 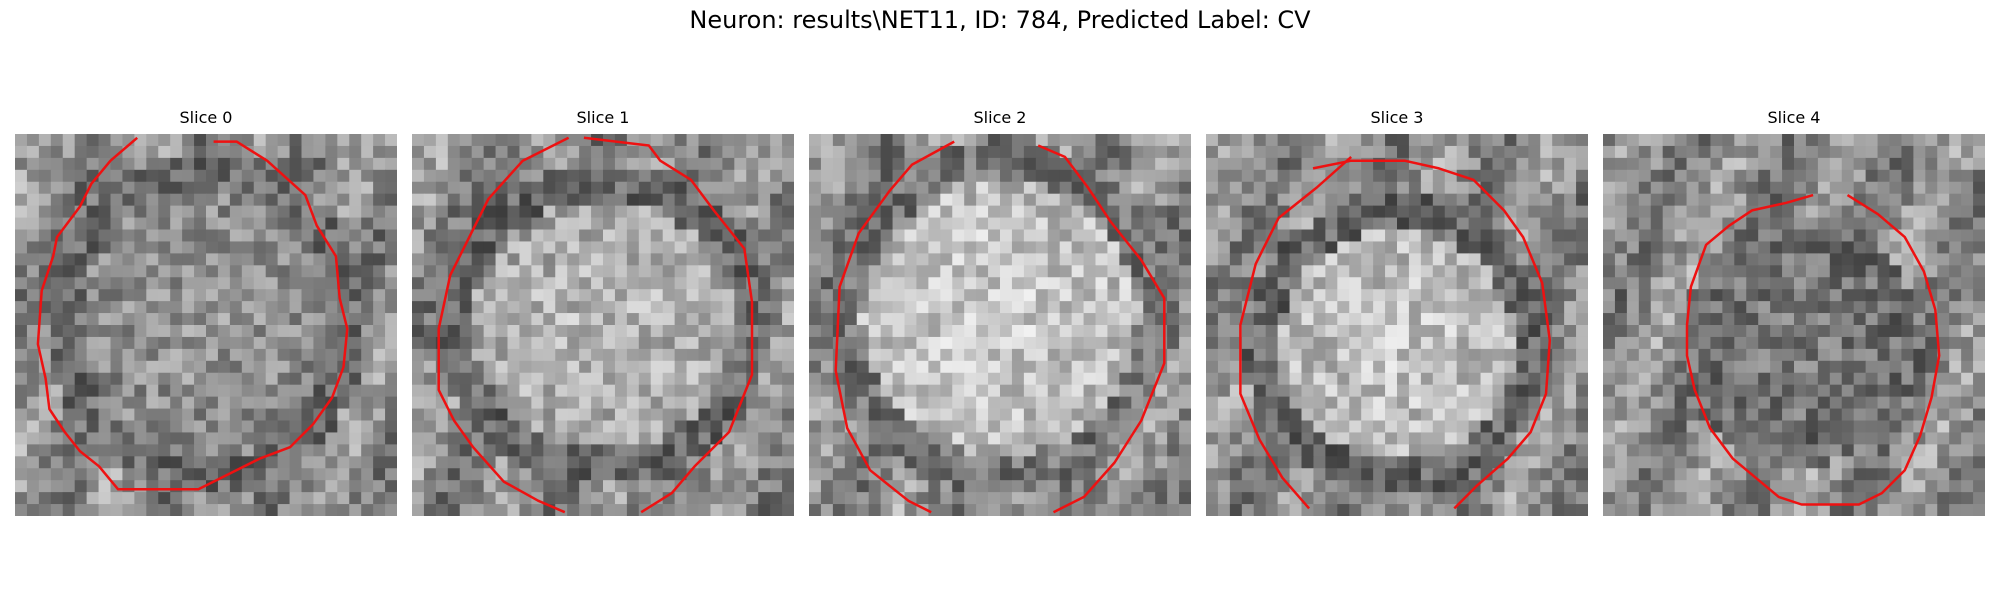 I want to click on slice-panel-0: Slice 0, so click(x=206, y=312).